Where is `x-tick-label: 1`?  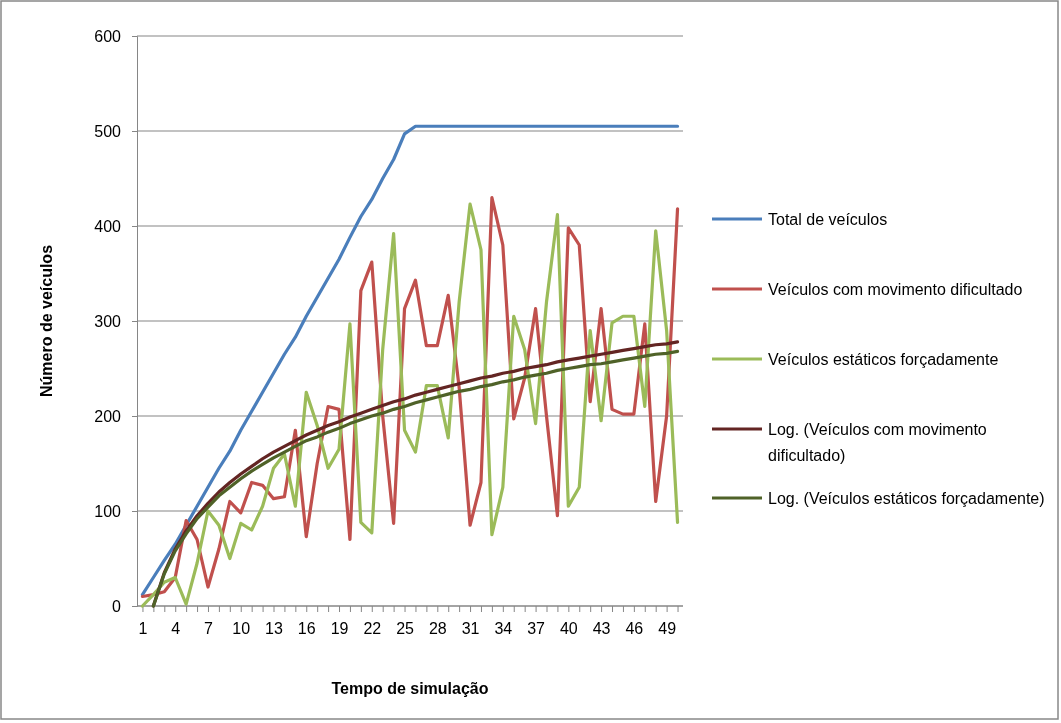 x-tick-label: 1 is located at coordinates (143, 629).